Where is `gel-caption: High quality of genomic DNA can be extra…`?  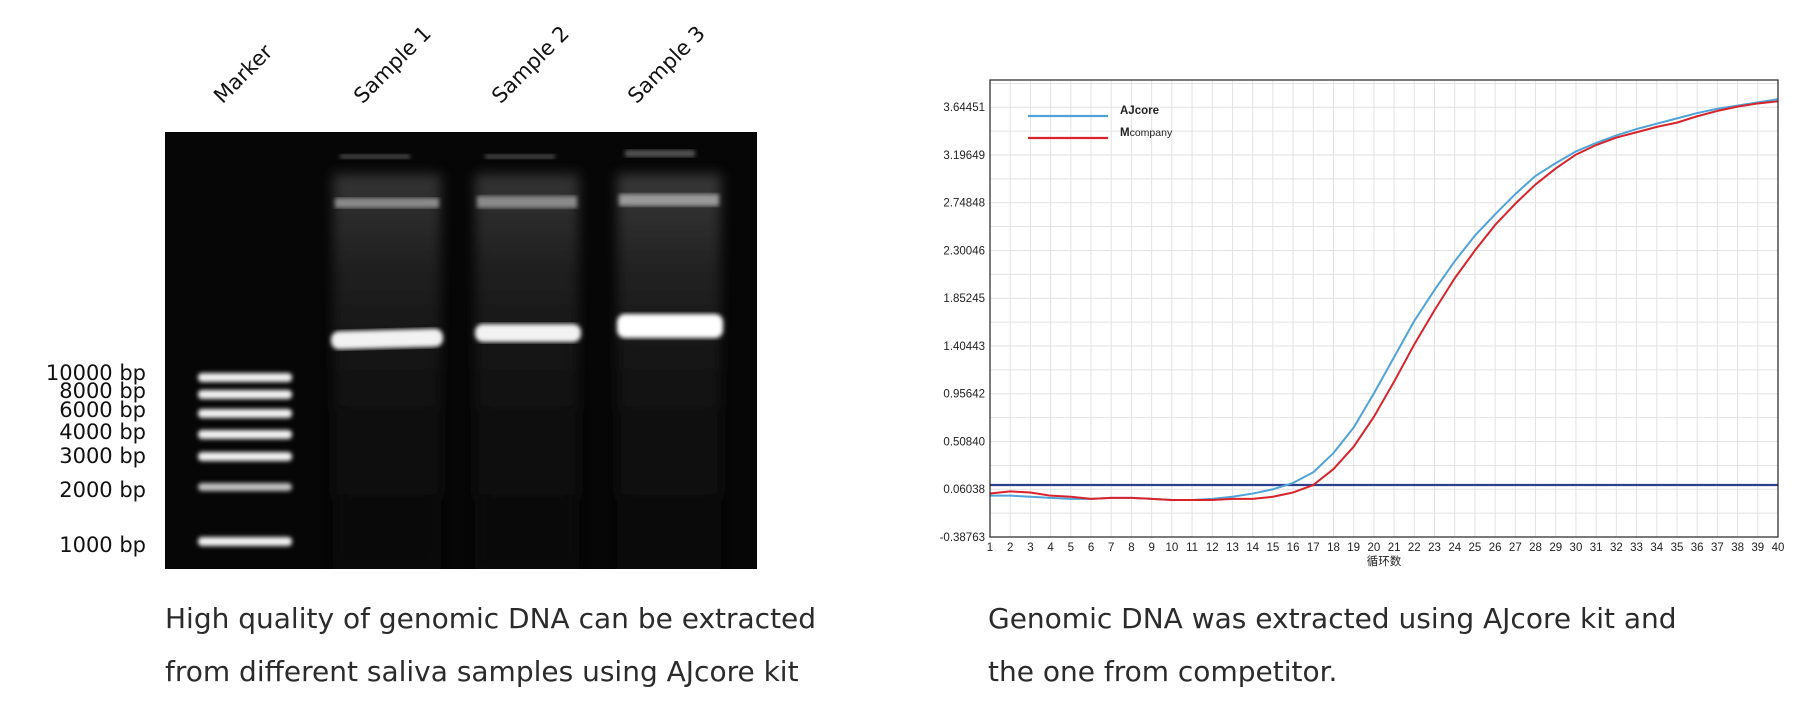
gel-caption: High quality of genomic DNA can be extra… is located at coordinates (490, 645).